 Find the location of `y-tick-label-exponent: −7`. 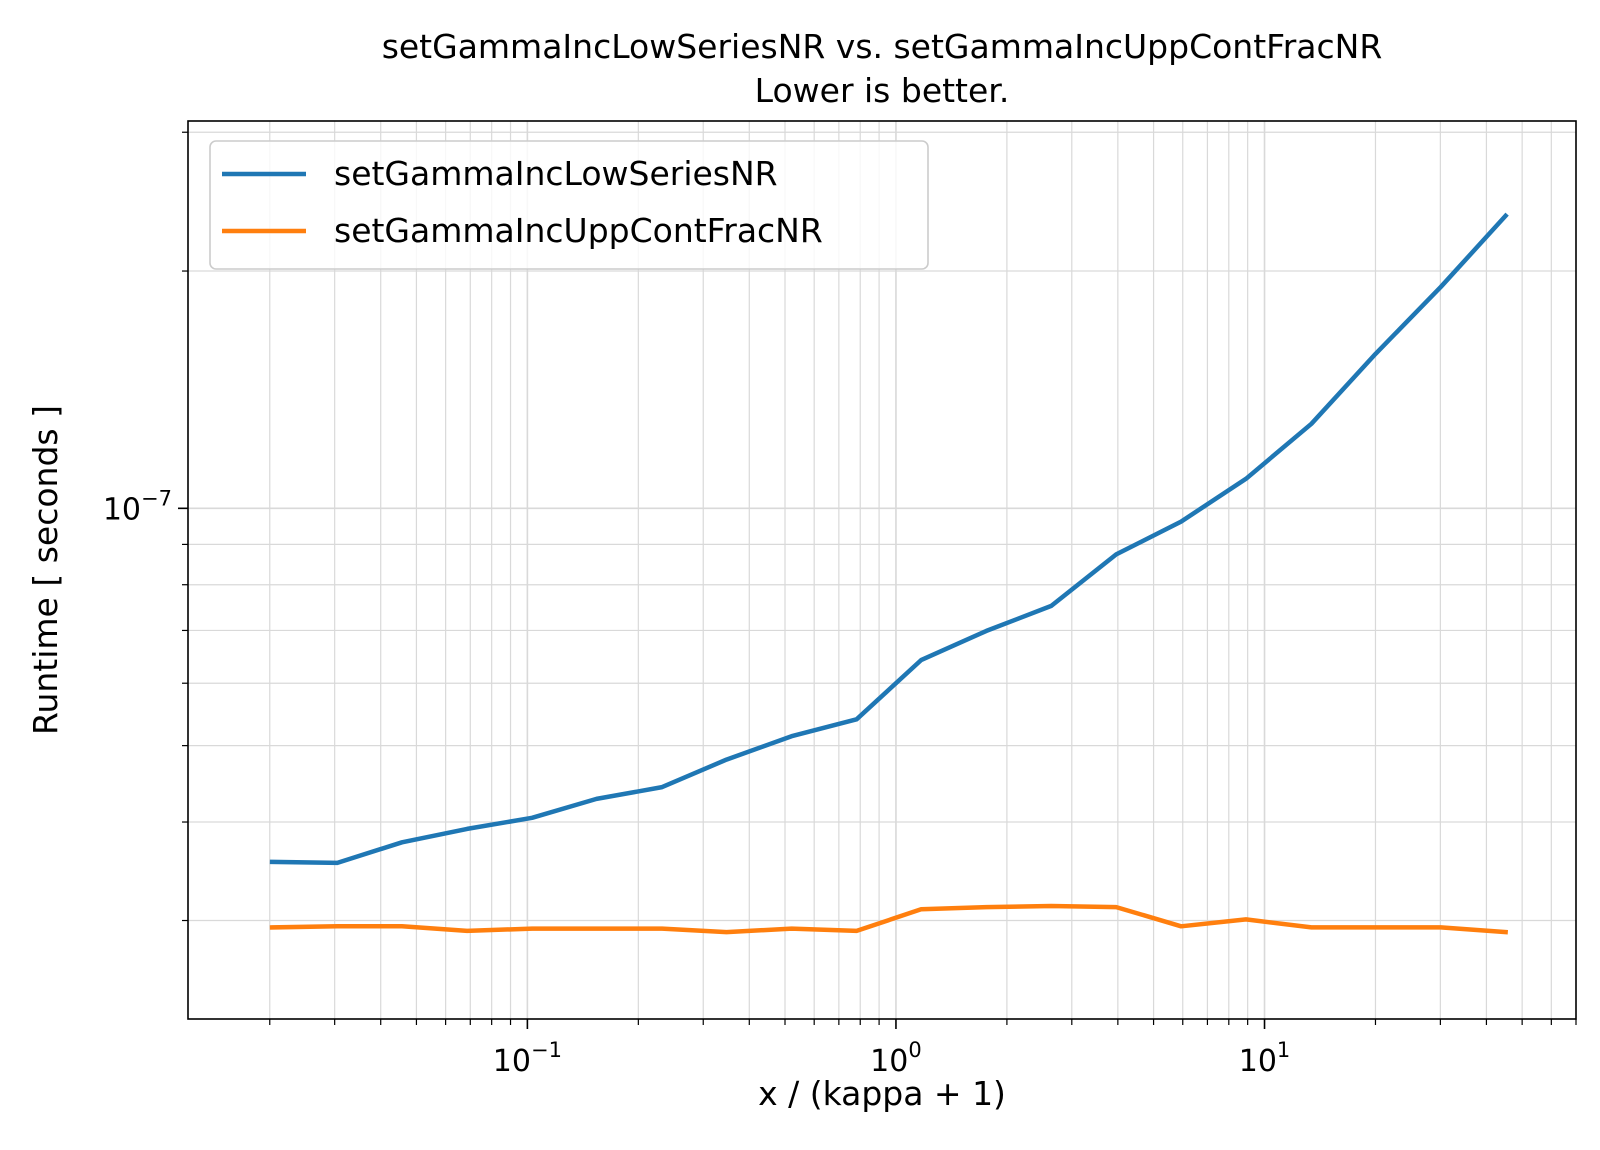

y-tick-label-exponent: −7 is located at coordinates (156, 498).